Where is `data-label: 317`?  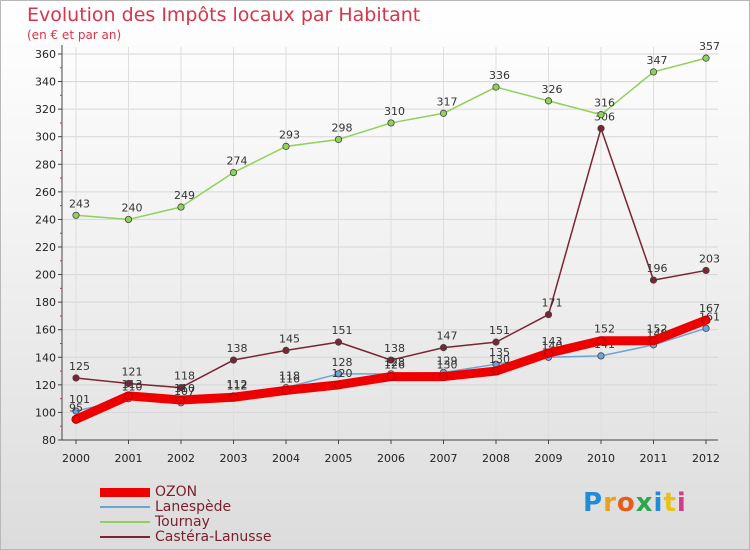 data-label: 317 is located at coordinates (447, 101).